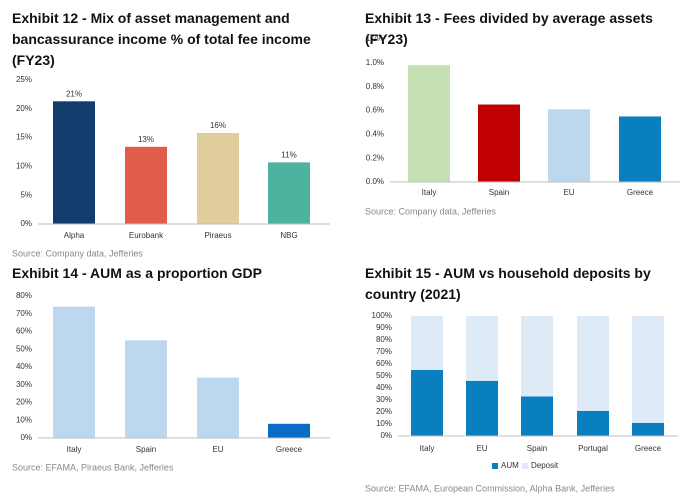 The image size is (694, 504). I want to click on y-tick-label: 0.6%, so click(375, 110).